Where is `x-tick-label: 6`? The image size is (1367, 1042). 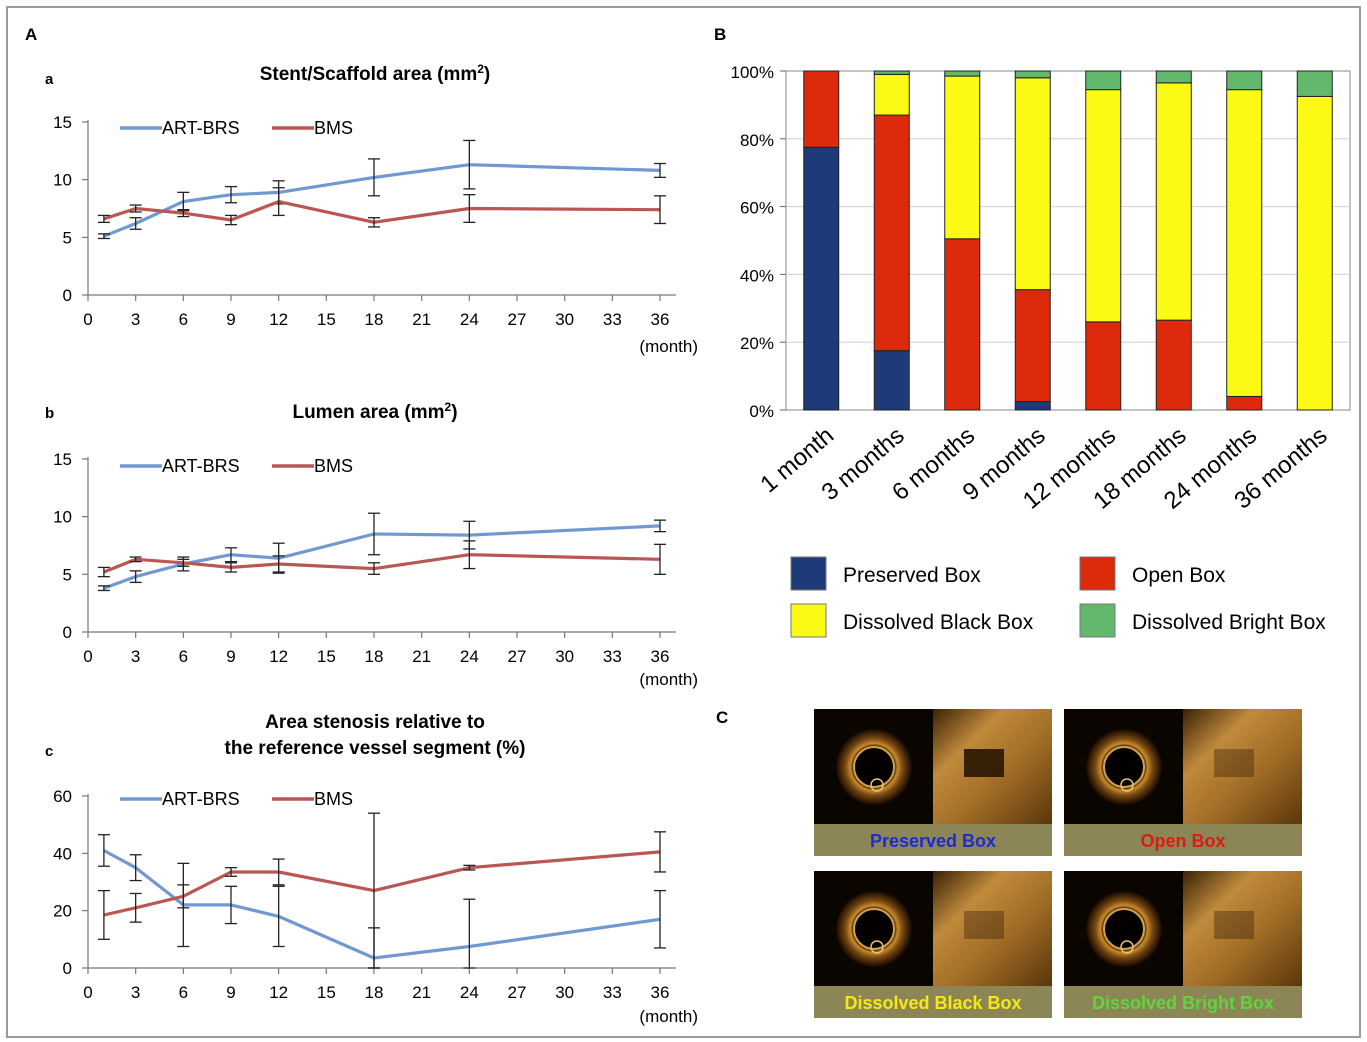
x-tick-label: 6 is located at coordinates (183, 656).